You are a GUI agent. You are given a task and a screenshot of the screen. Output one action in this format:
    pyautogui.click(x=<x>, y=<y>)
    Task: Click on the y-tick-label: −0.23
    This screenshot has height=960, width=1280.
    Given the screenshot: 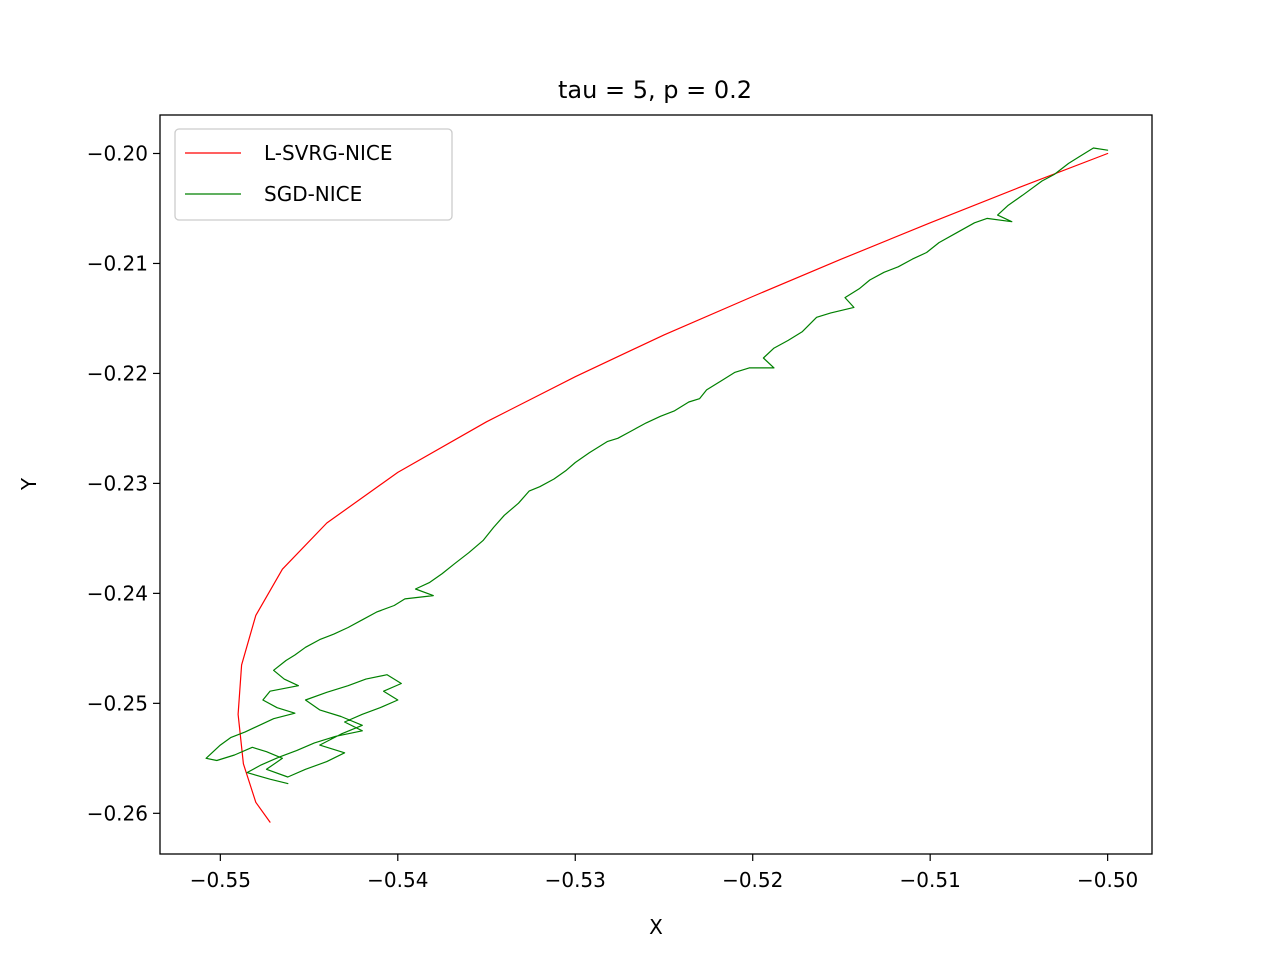 What is the action you would take?
    pyautogui.click(x=117, y=483)
    